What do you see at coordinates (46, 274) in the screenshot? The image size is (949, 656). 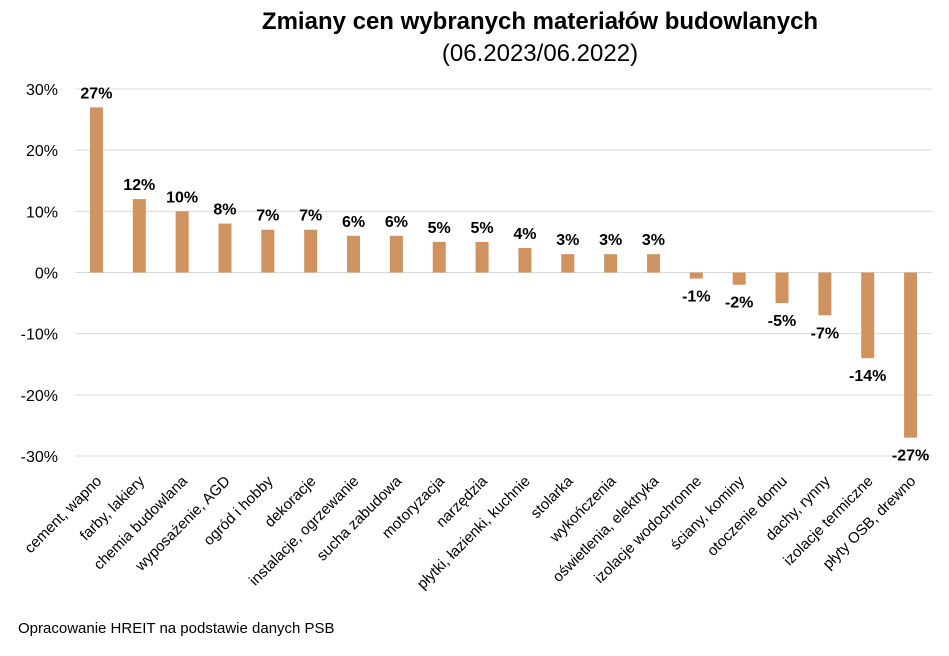 I see `y-tick-label: 0%` at bounding box center [46, 274].